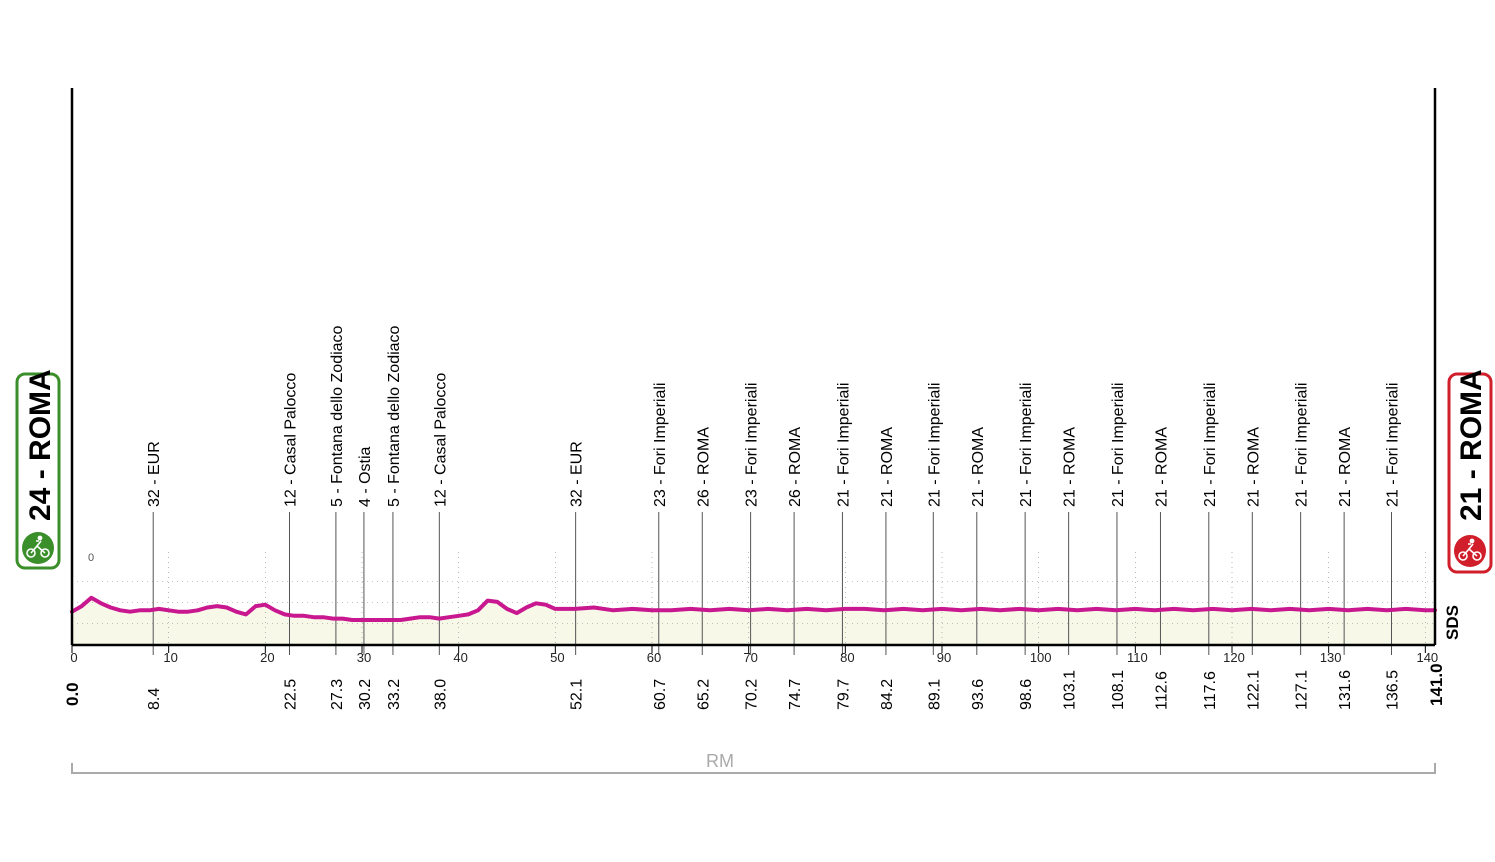  I want to click on waypoint-km: 131.6, so click(1345, 690).